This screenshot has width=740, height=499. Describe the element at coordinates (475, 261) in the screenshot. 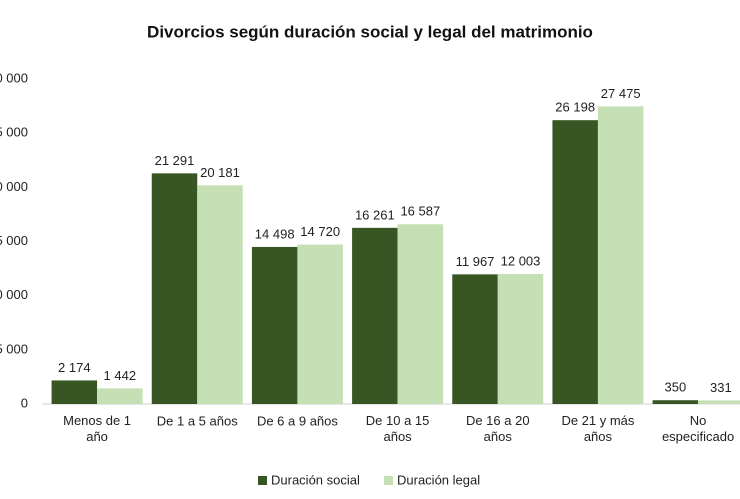

I see `data-label: 11 967` at that location.